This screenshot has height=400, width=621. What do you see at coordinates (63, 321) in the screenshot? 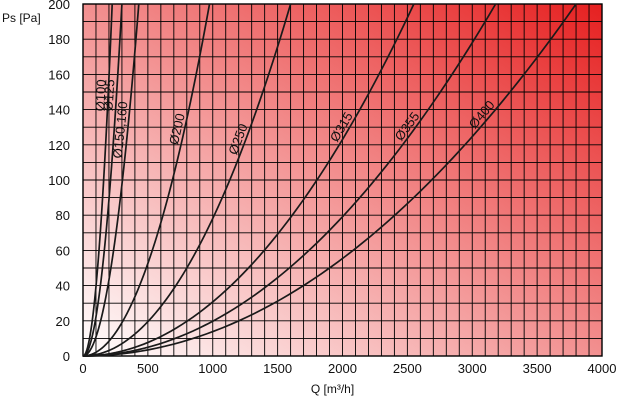
I see `y-tick-label: 20` at bounding box center [63, 321].